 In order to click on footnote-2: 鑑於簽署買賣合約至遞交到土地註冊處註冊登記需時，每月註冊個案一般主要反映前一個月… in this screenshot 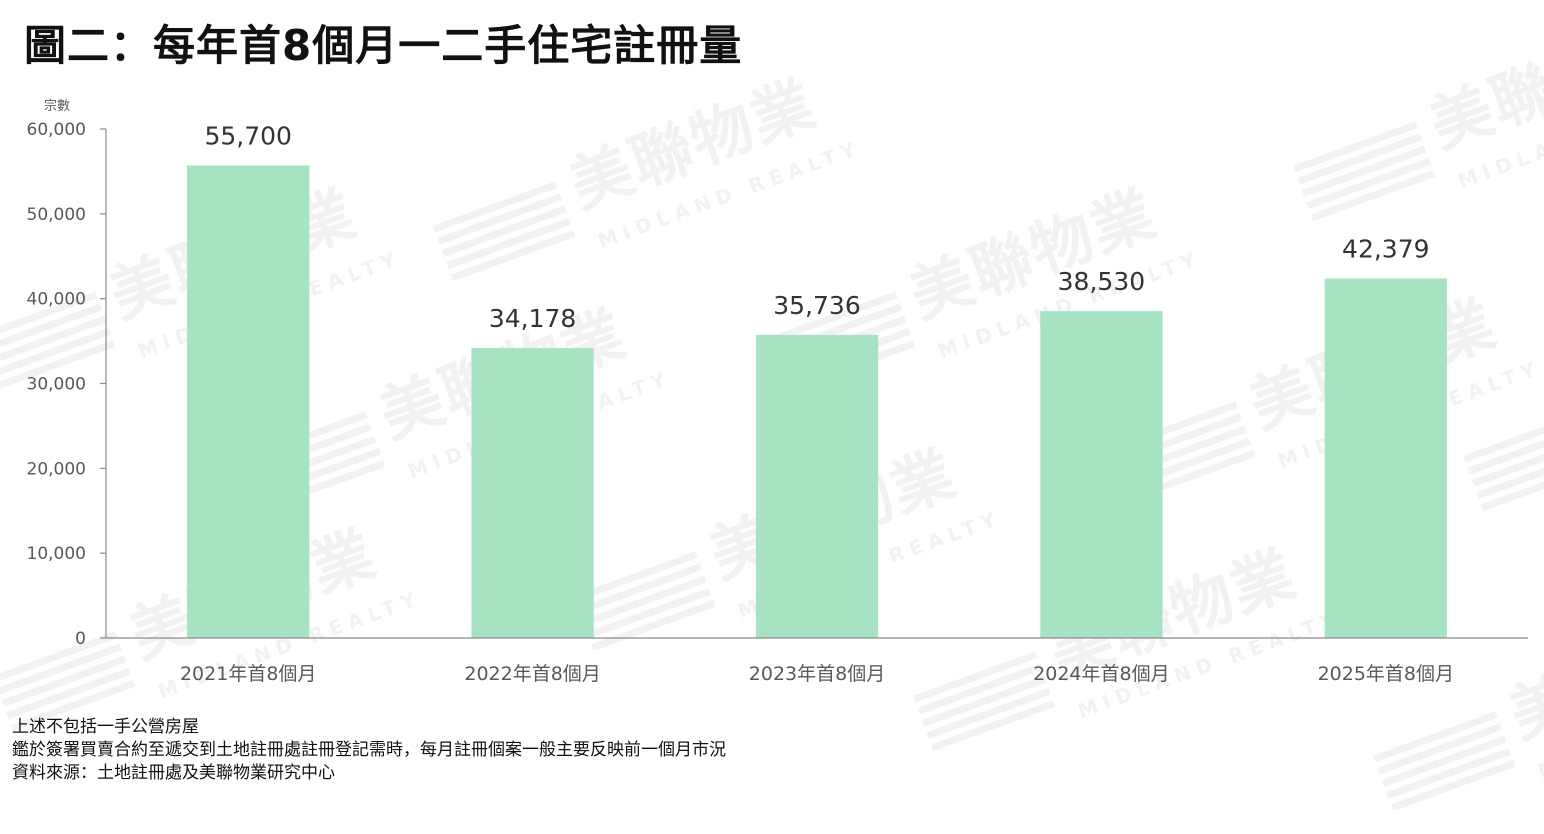, I will do `click(369, 750)`.